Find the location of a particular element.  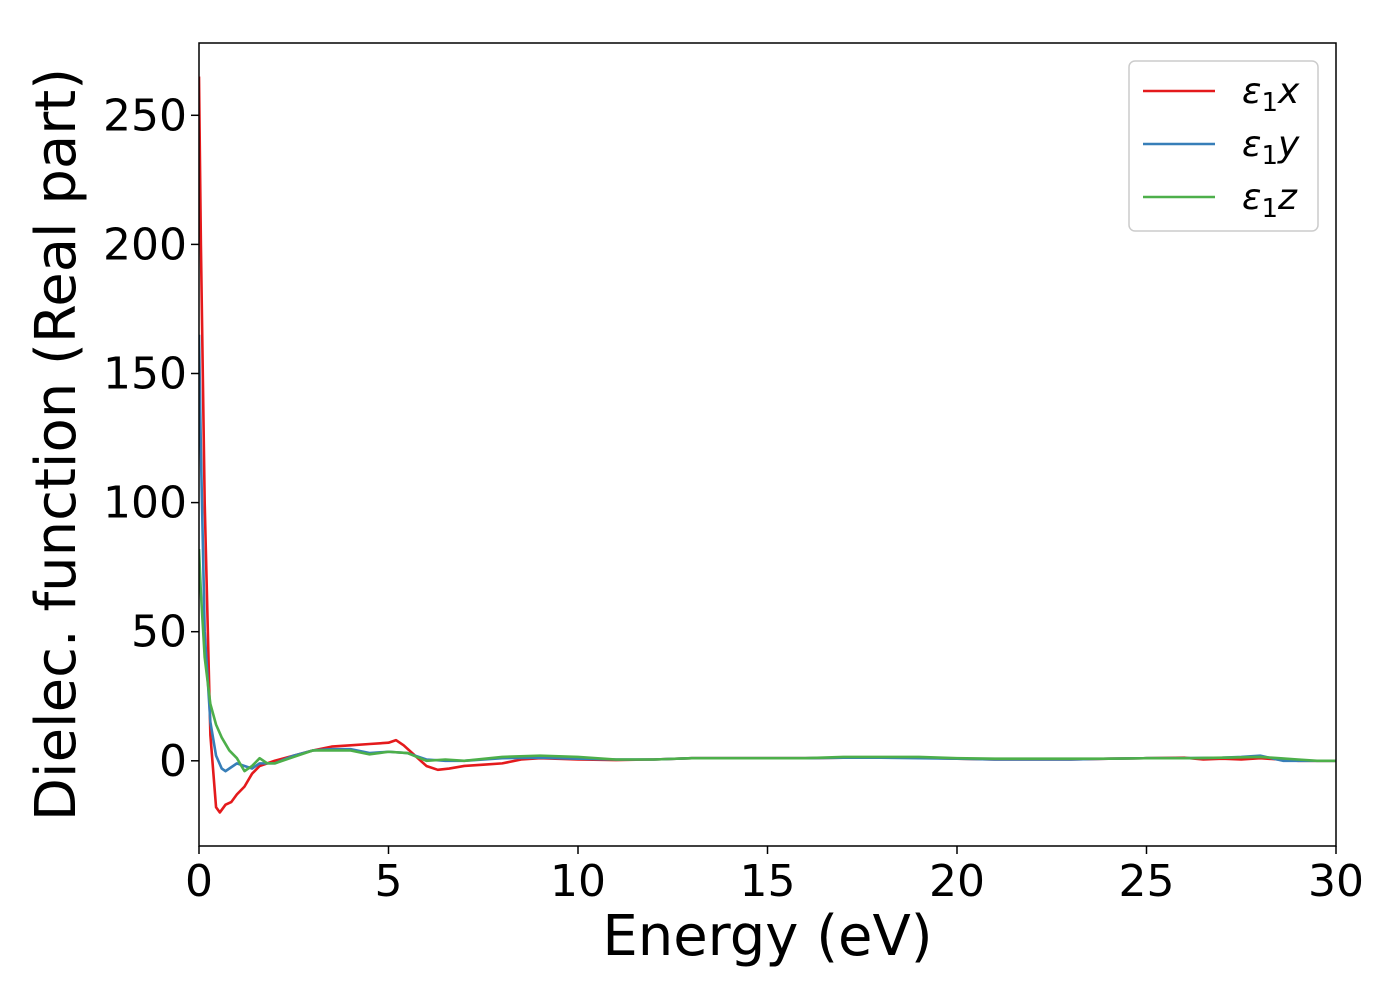

y-tick-label: 250 is located at coordinates (145, 115).